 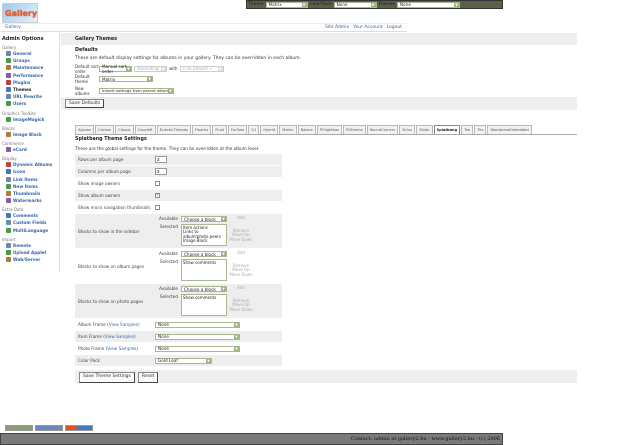 I want to click on sidebar-item-users: Users, so click(x=29, y=103).